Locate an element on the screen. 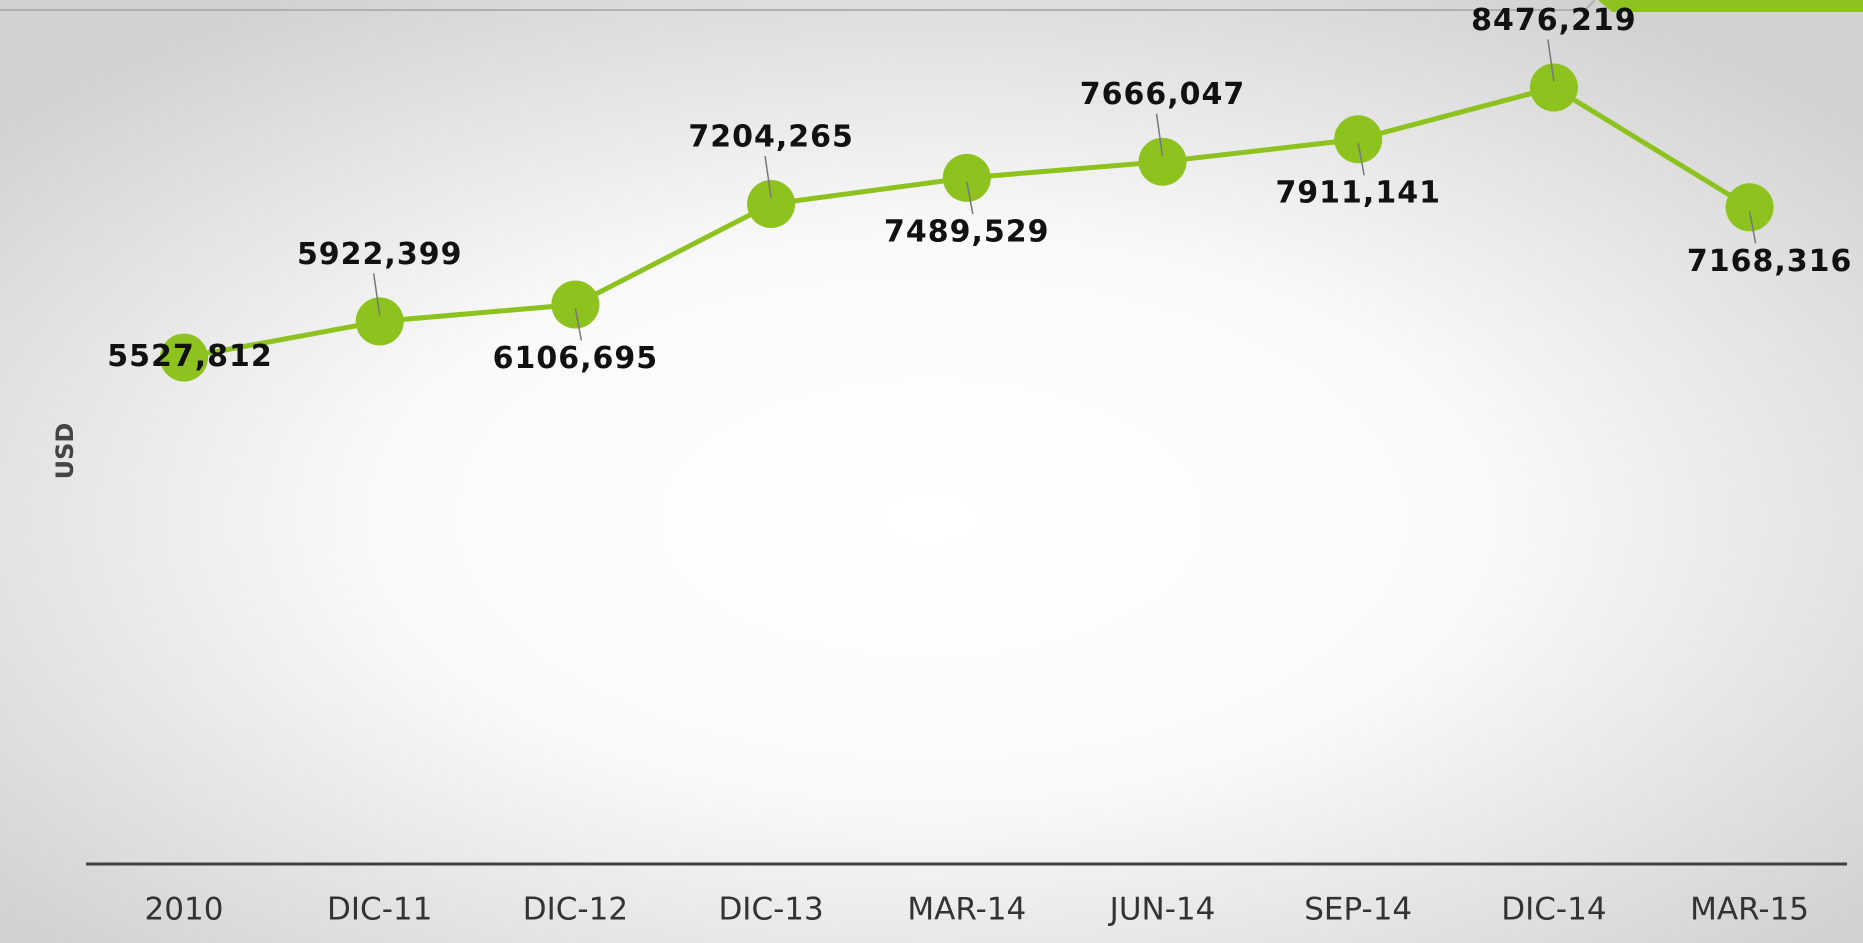 This screenshot has width=1863, height=943. corner-accent is located at coordinates (1730, 6).